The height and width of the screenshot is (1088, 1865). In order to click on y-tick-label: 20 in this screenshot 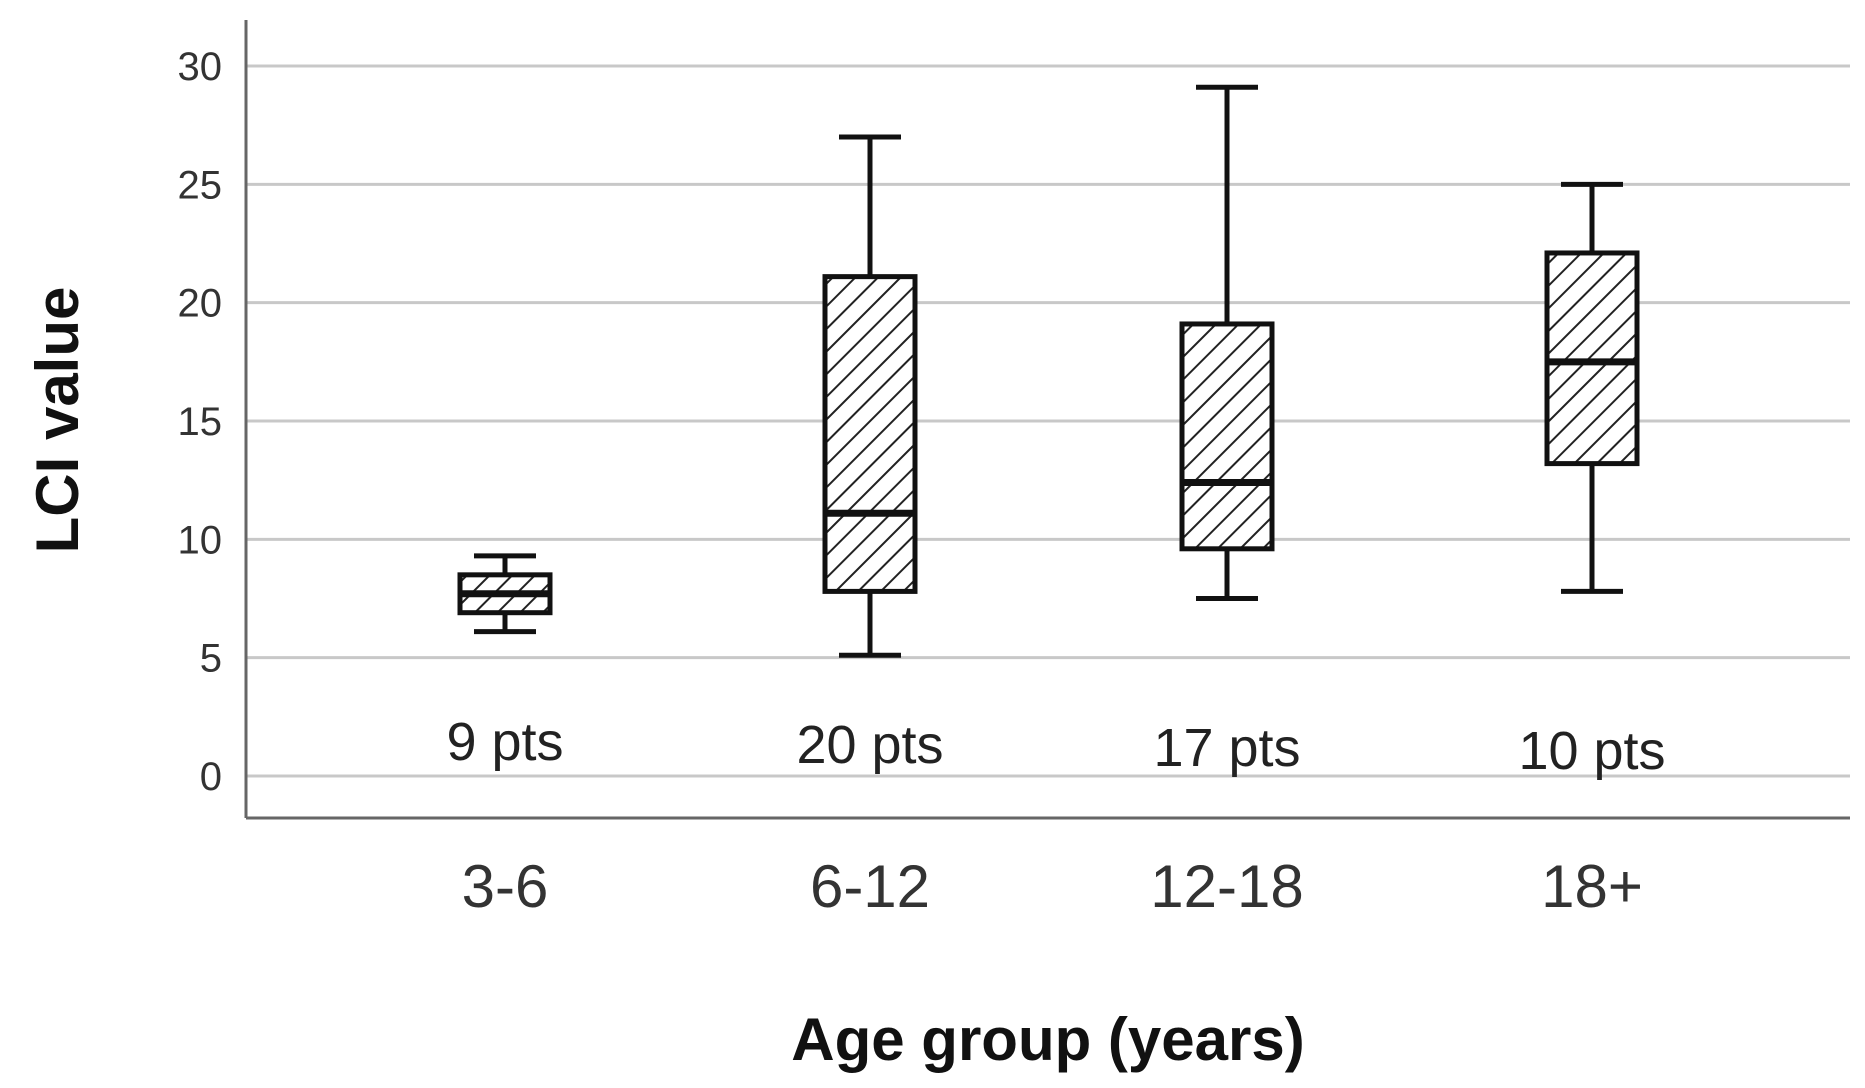, I will do `click(200, 304)`.